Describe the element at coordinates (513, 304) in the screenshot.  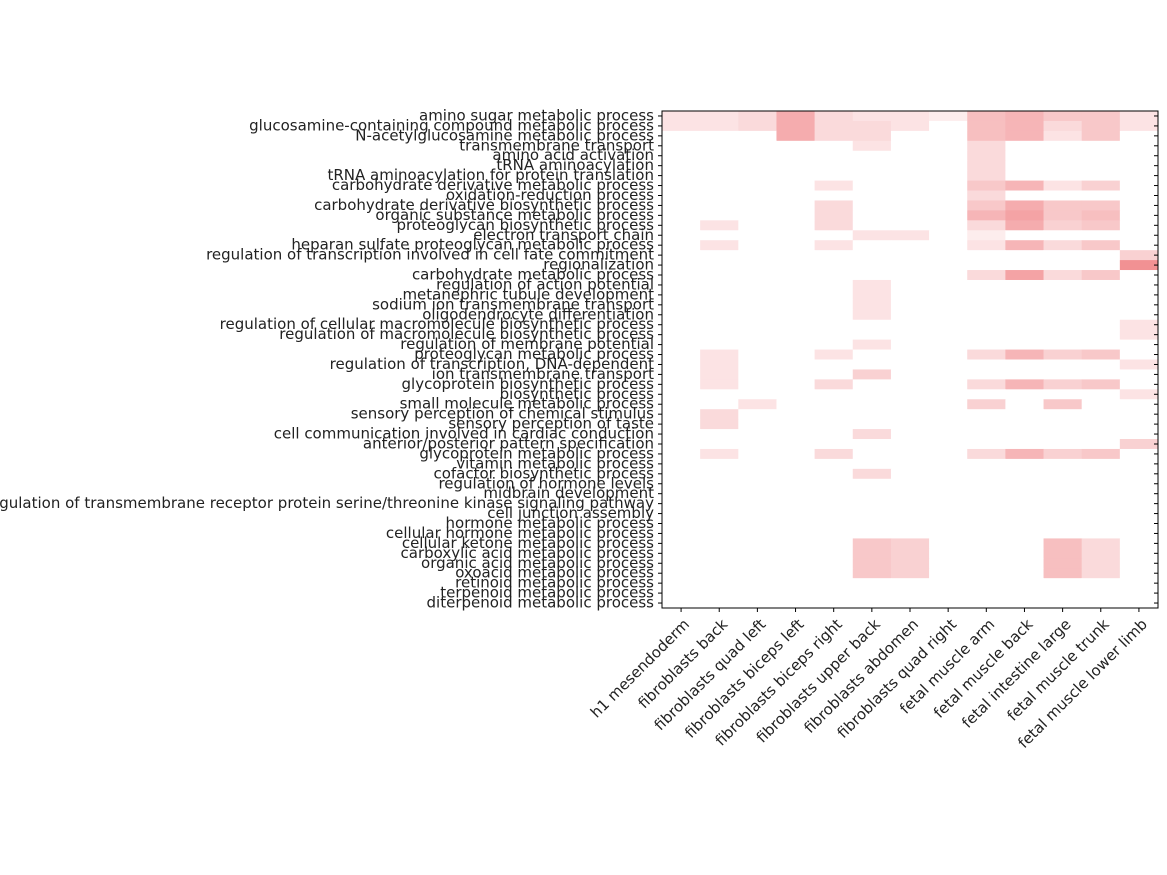
I see `y-tick-label: sodium ion transmembrane transport` at that location.